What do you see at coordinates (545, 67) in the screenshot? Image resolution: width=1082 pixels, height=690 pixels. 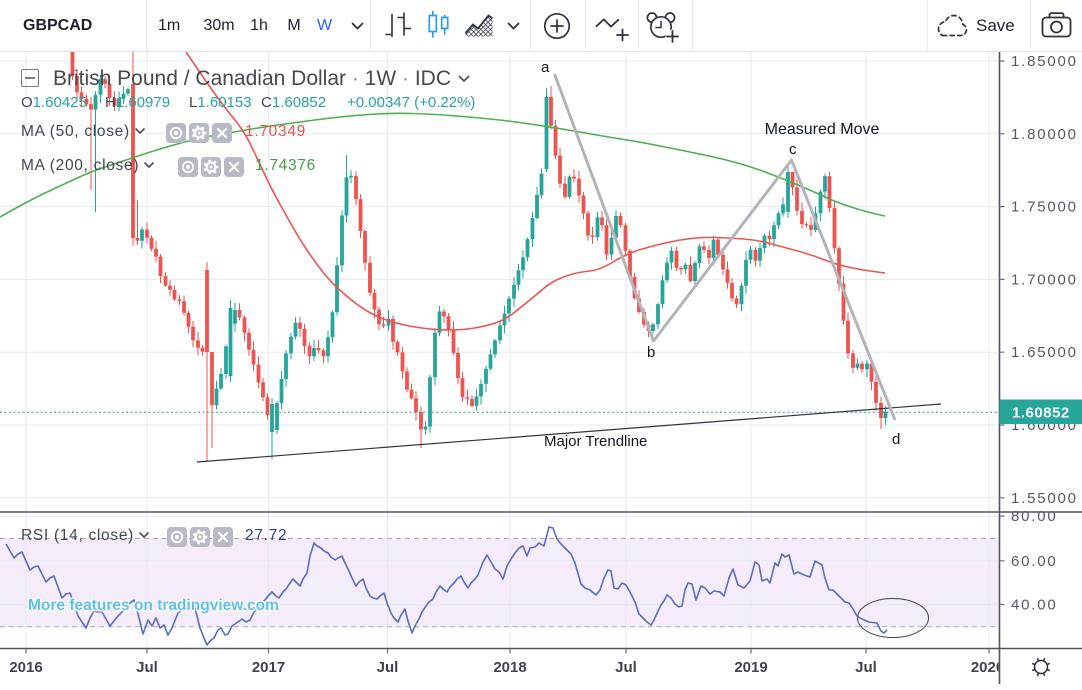 I see `svg-text: a` at bounding box center [545, 67].